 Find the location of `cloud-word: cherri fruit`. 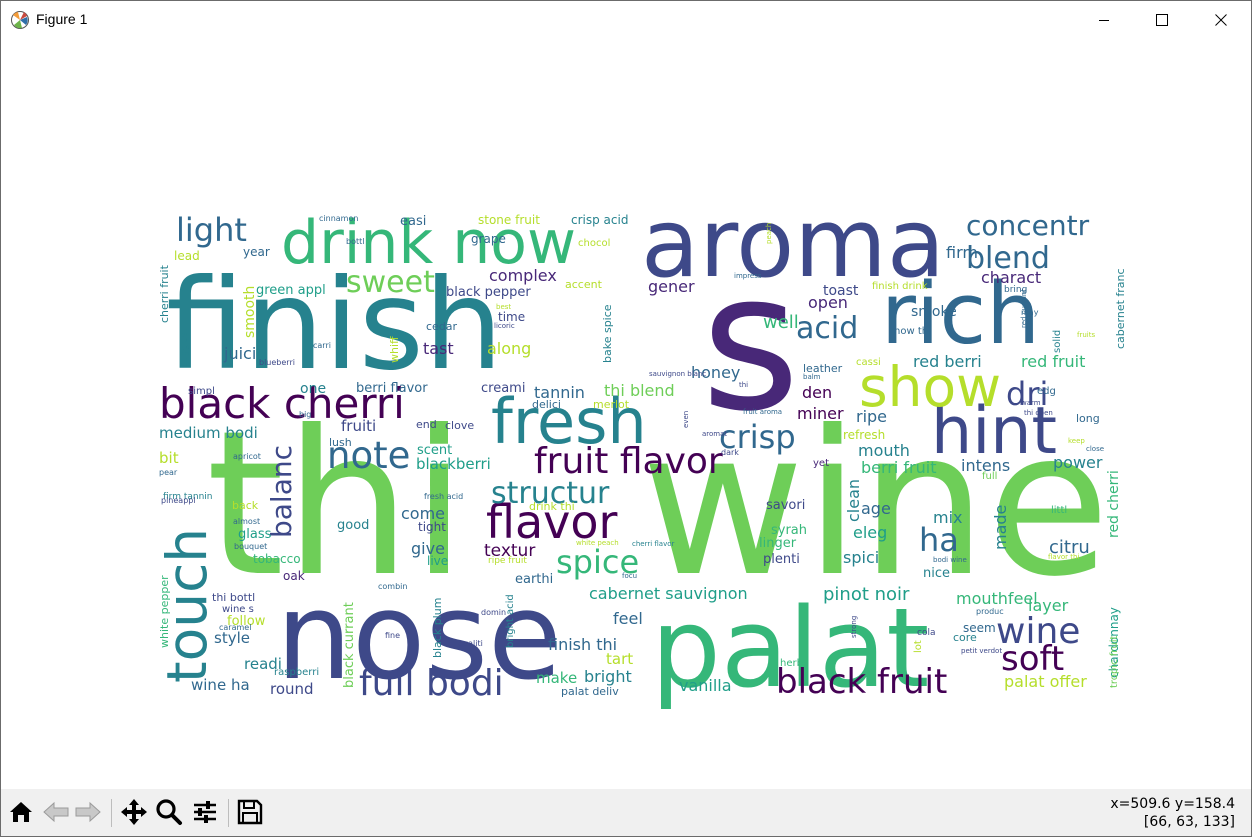

cloud-word: cherri fruit is located at coordinates (164, 293).